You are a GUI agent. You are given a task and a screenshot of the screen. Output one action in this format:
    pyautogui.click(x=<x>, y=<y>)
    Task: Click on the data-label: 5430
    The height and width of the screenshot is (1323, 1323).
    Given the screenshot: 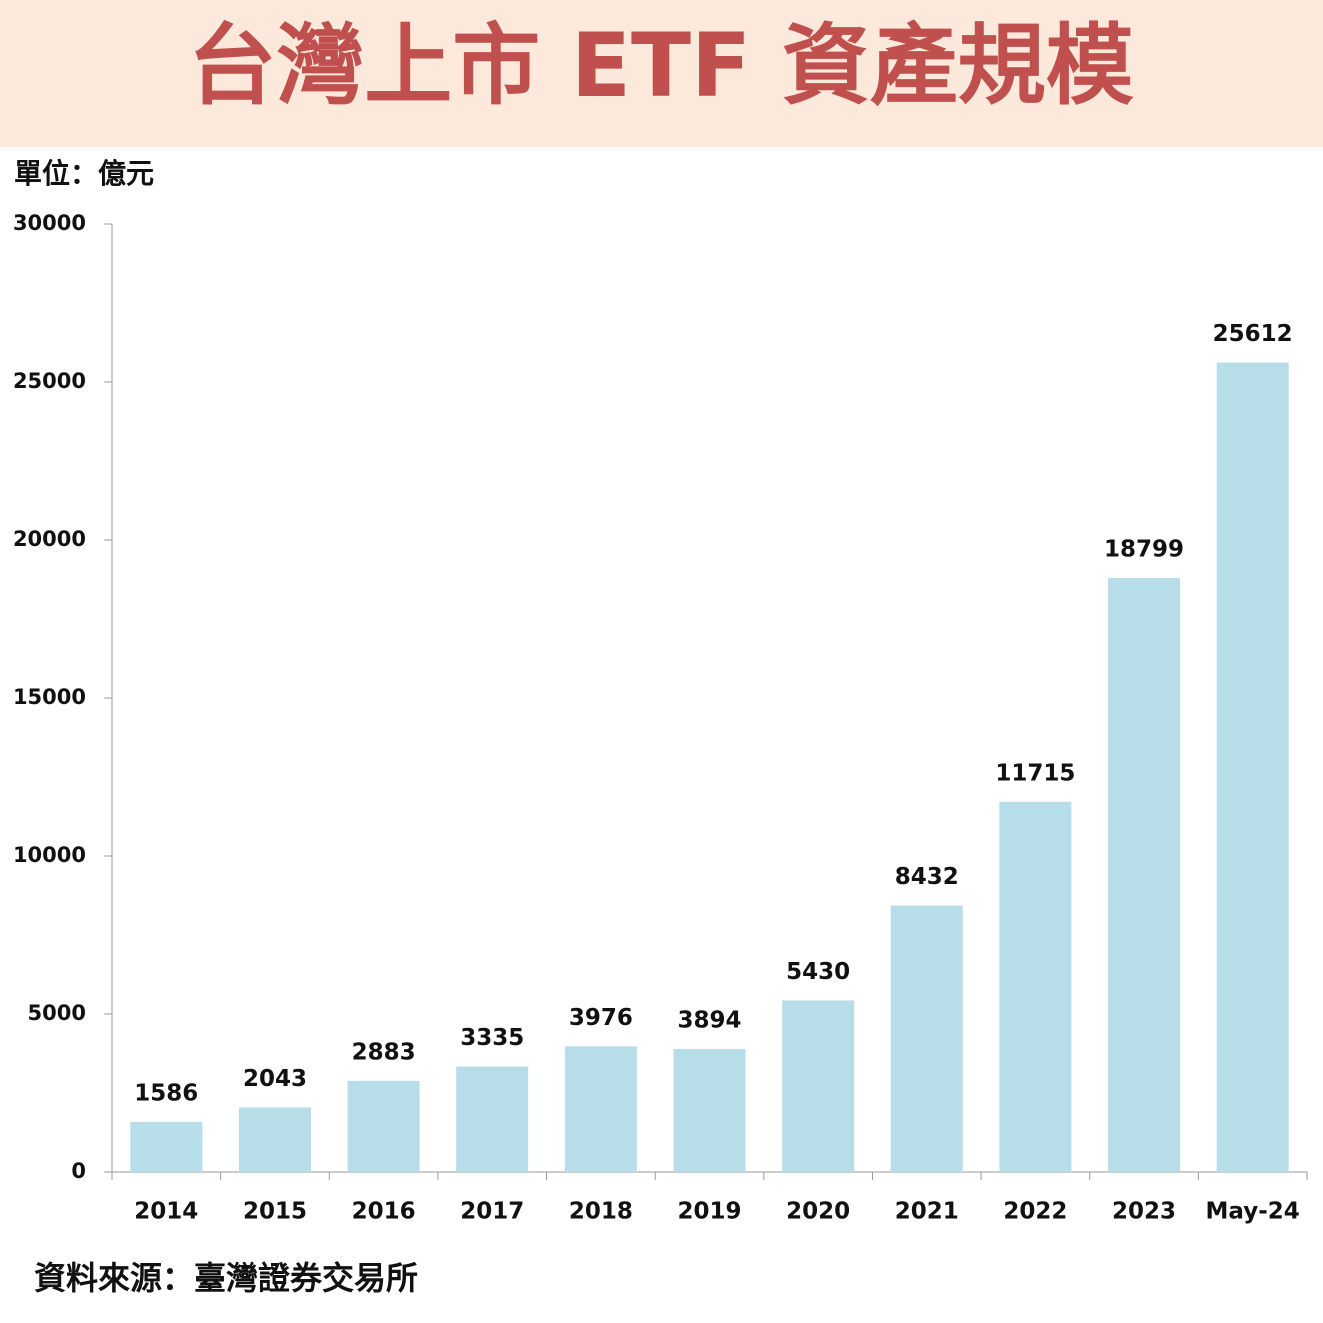 What is the action you would take?
    pyautogui.click(x=818, y=972)
    